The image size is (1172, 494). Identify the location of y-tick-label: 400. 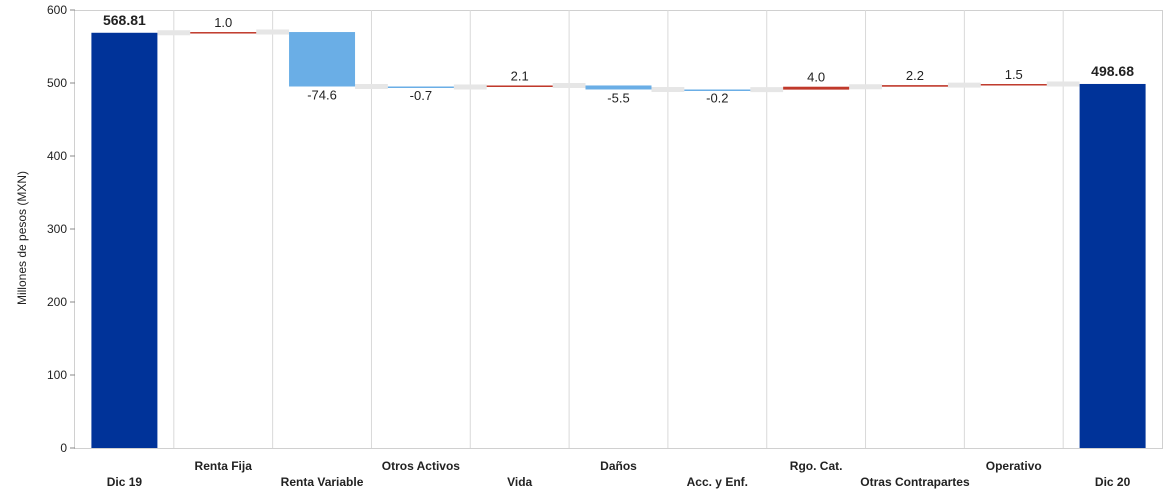
(57, 156).